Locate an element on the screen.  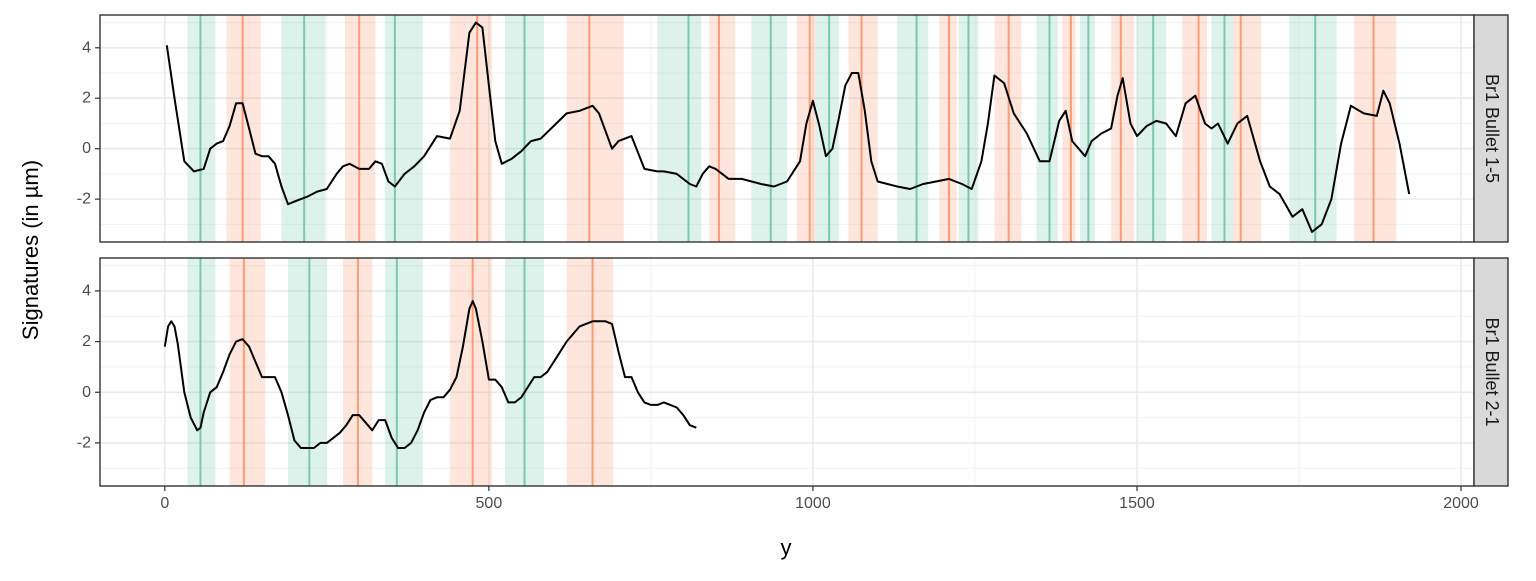
x-tick-label: 1500 is located at coordinates (1137, 503).